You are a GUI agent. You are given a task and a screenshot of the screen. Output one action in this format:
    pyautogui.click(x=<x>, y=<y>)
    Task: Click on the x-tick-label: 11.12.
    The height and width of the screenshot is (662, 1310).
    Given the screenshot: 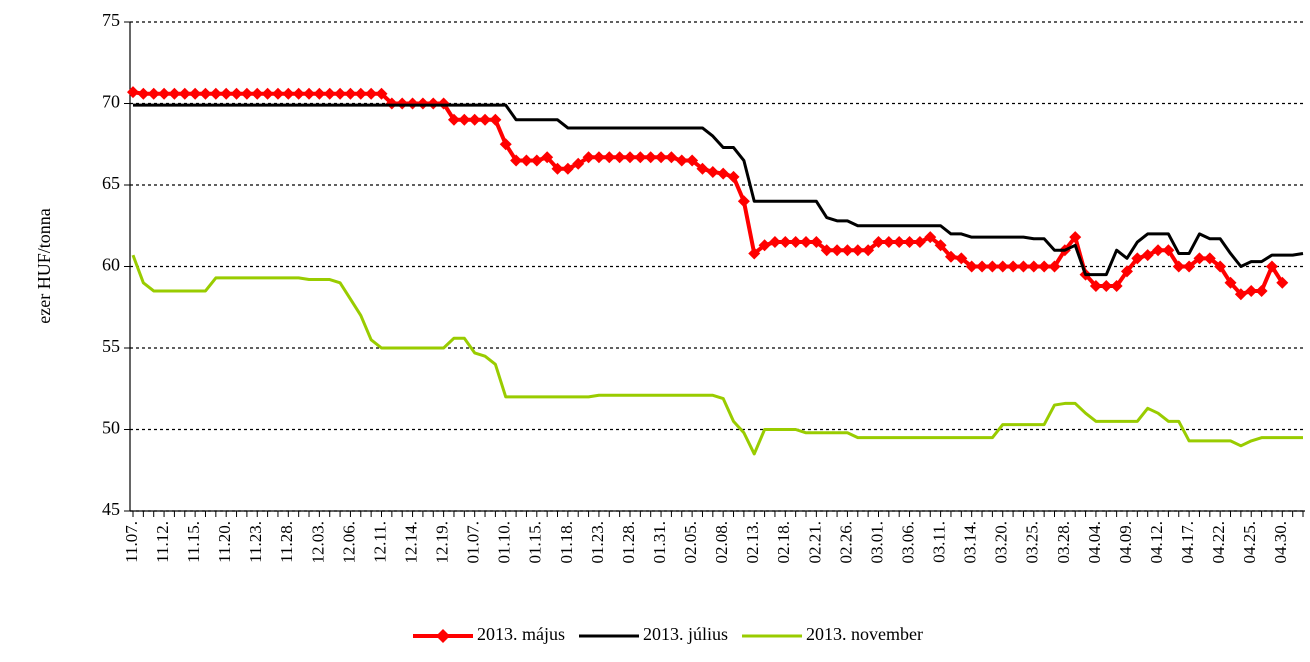 What is the action you would take?
    pyautogui.click(x=162, y=542)
    